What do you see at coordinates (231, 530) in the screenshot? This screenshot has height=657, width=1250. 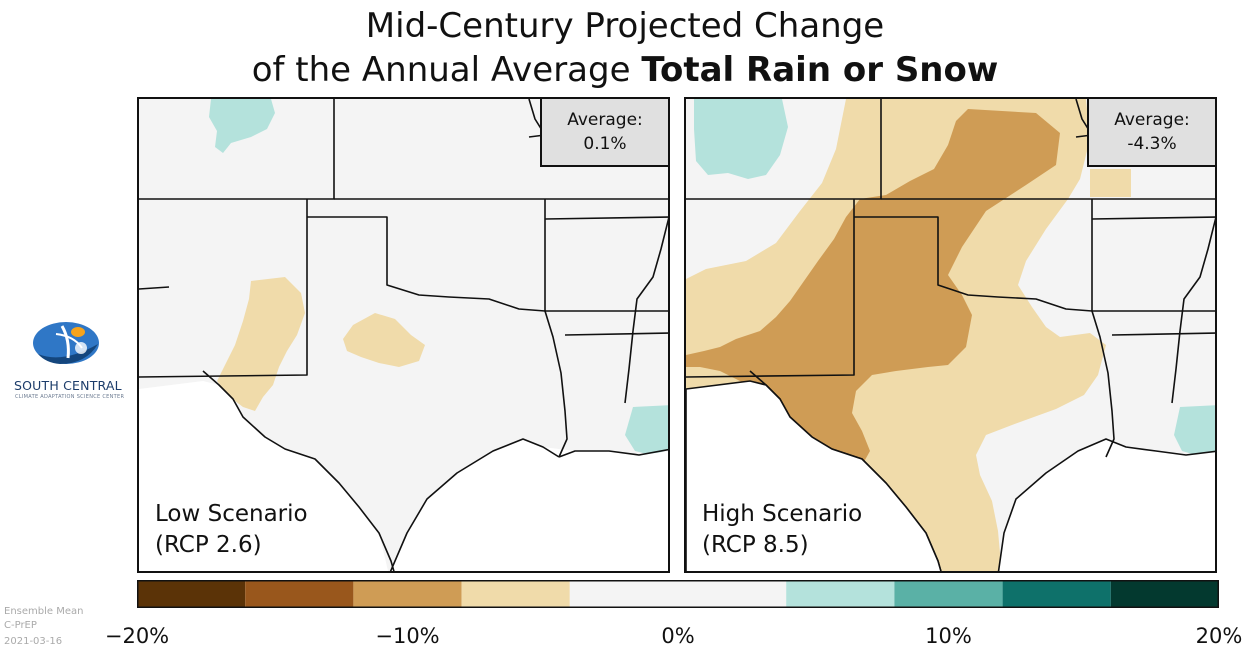 I see `scenario-label-low: Low Scenario (RCP 2.6)` at bounding box center [231, 530].